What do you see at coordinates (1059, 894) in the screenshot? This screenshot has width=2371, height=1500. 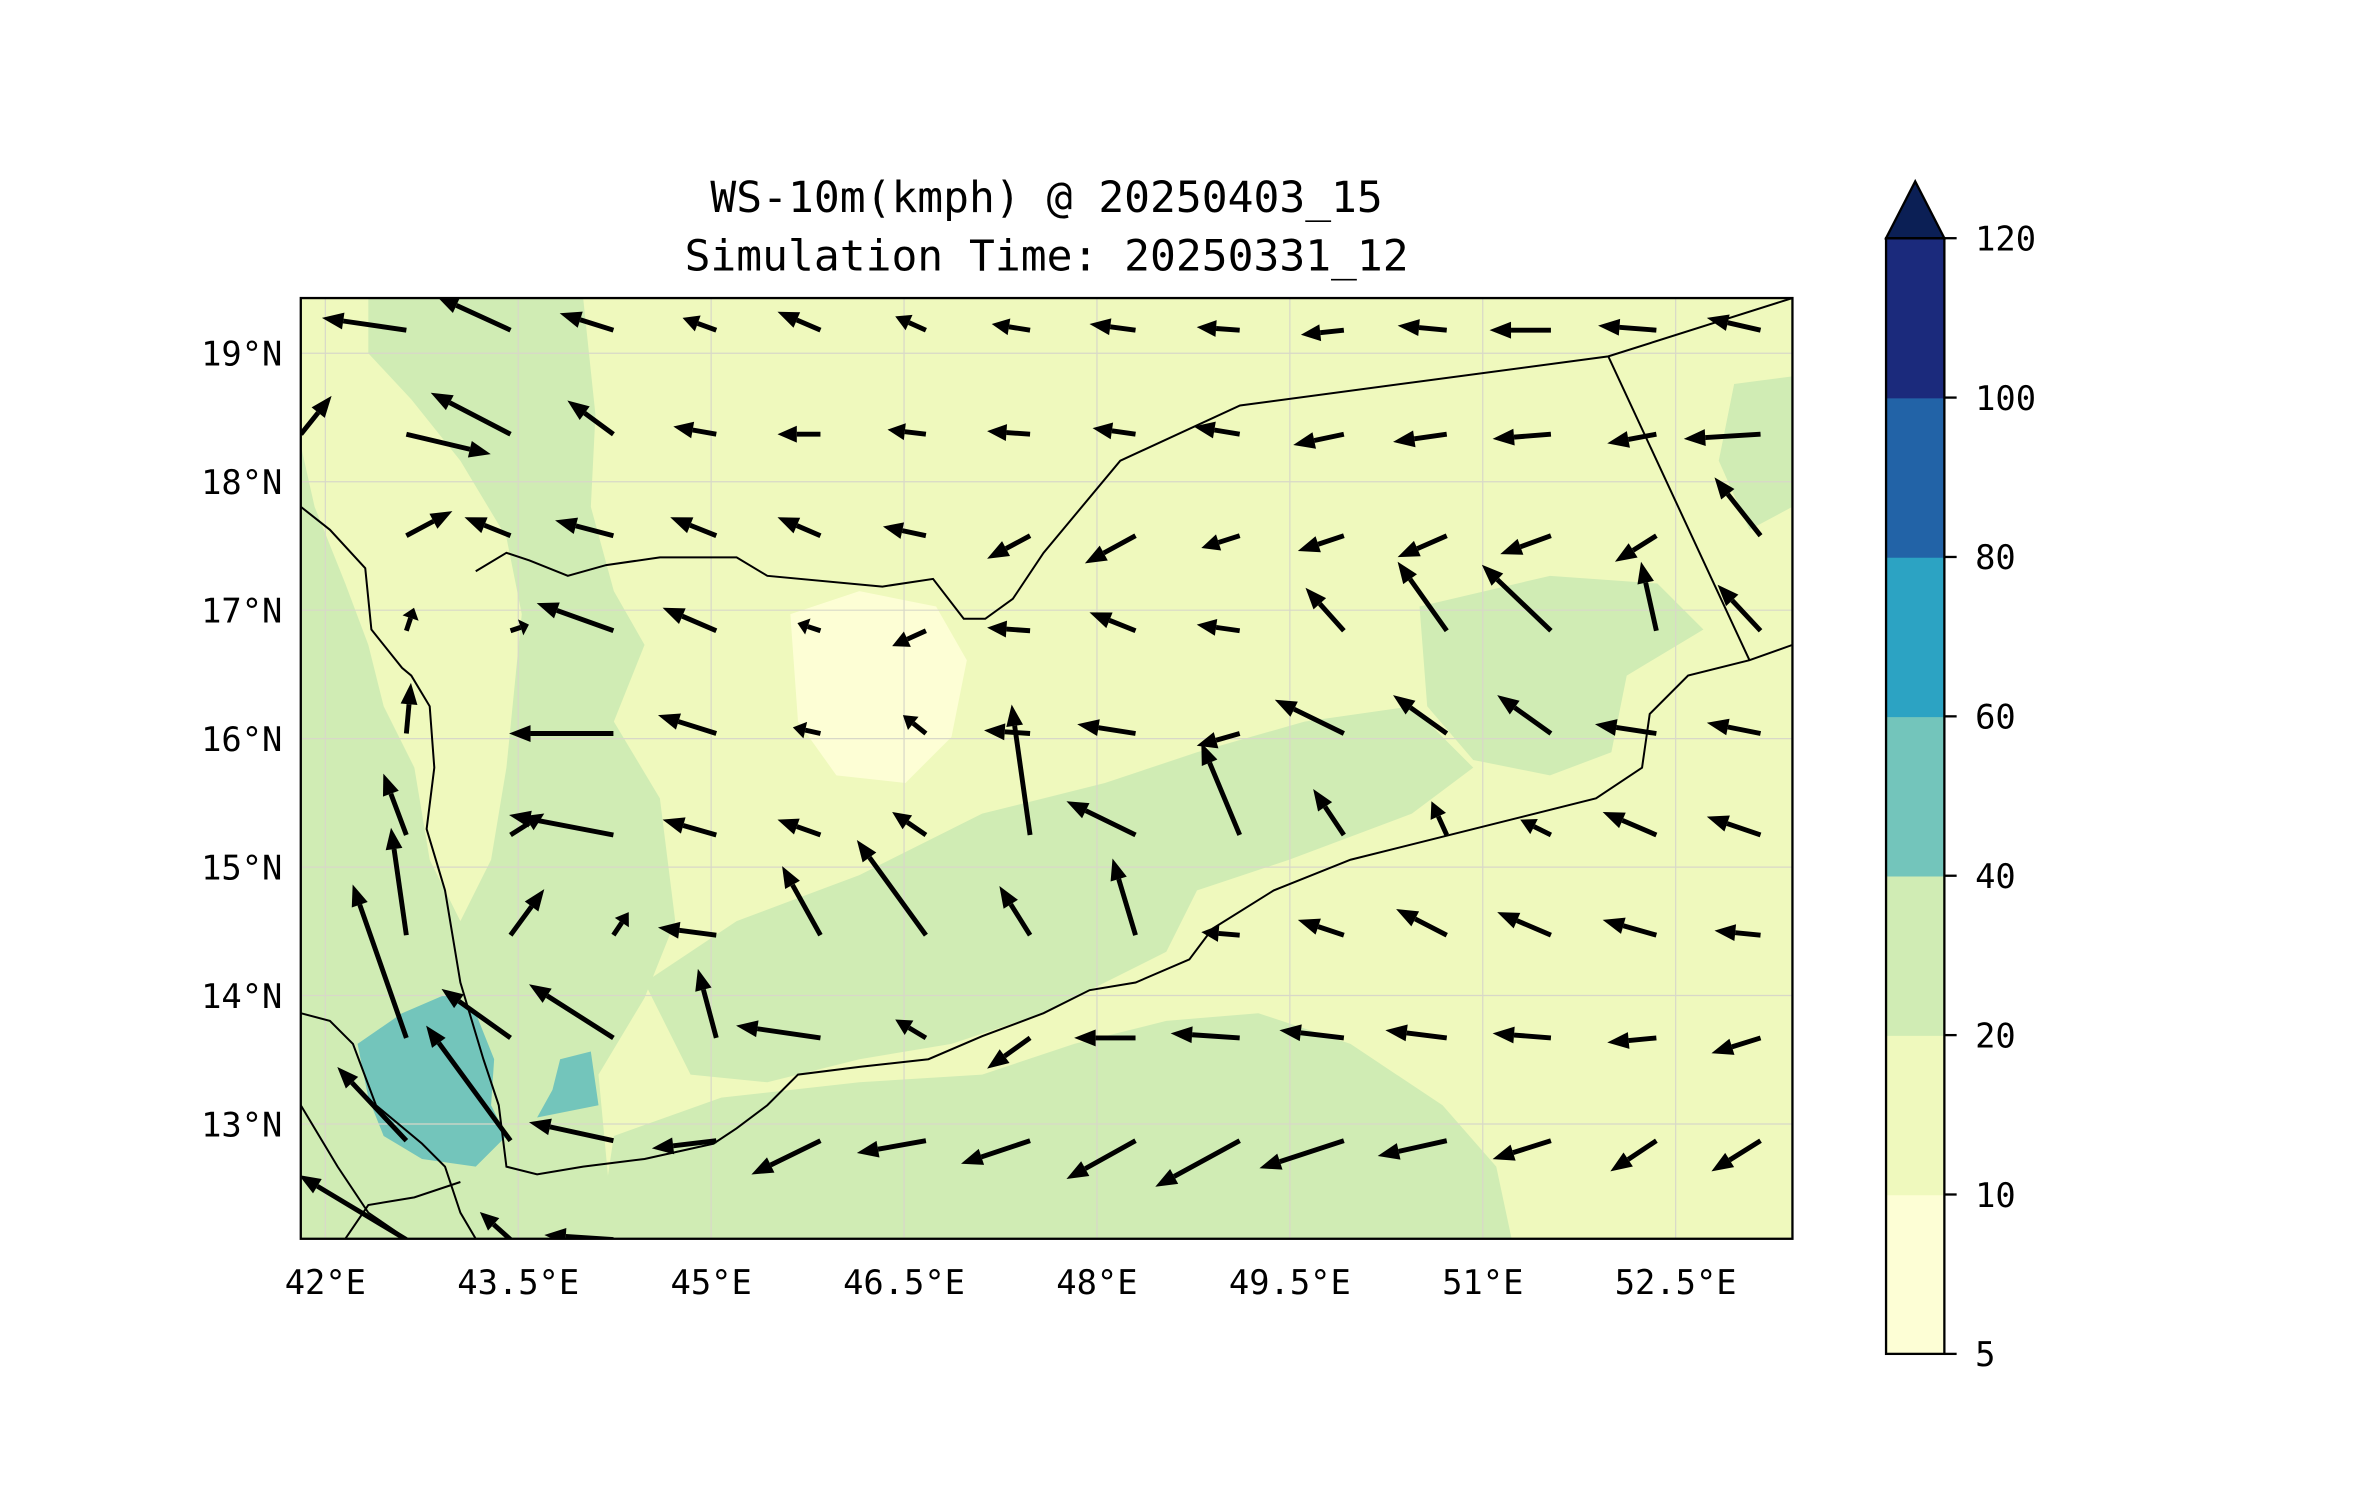 I see `contour-20-40-central` at bounding box center [1059, 894].